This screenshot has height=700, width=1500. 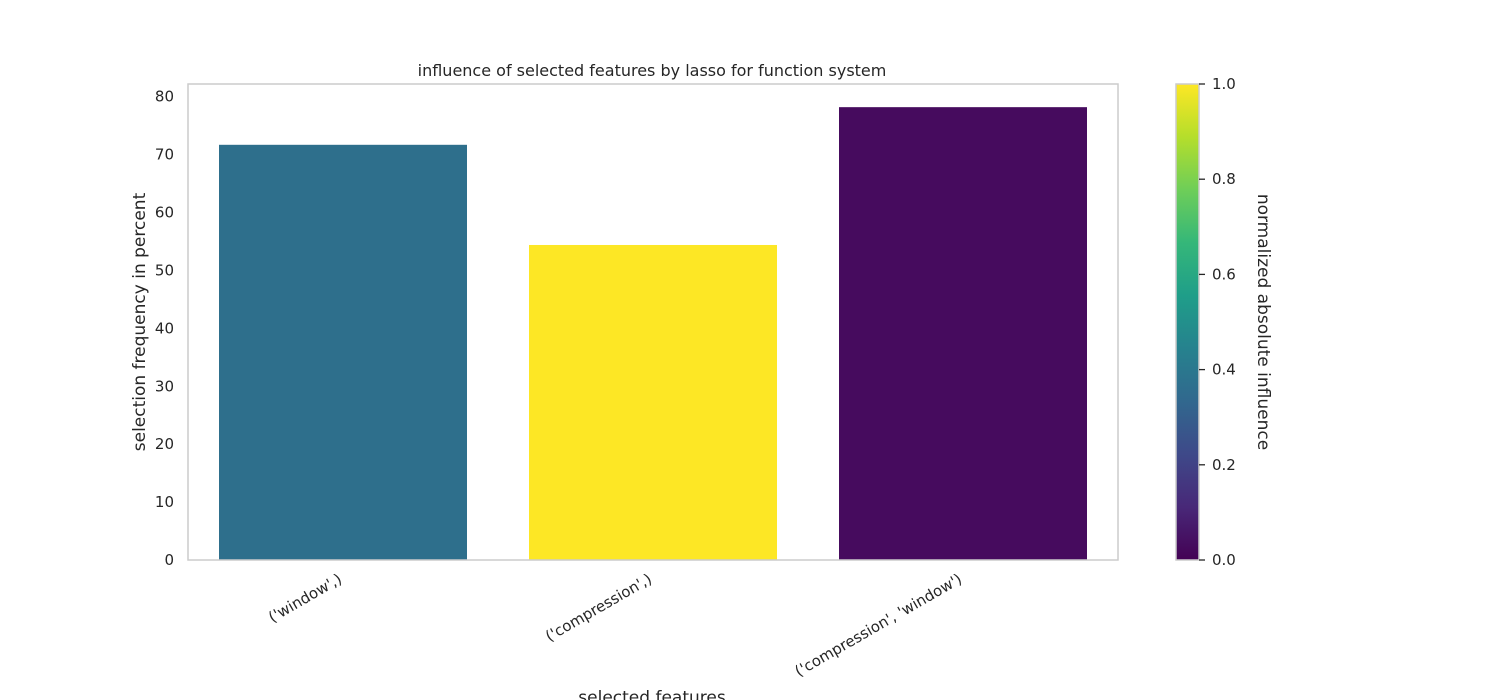 What do you see at coordinates (1217, 322) in the screenshot?
I see `colorbar-ticks: 0.0 0.2 0.4 0.6 0.8 1.0` at bounding box center [1217, 322].